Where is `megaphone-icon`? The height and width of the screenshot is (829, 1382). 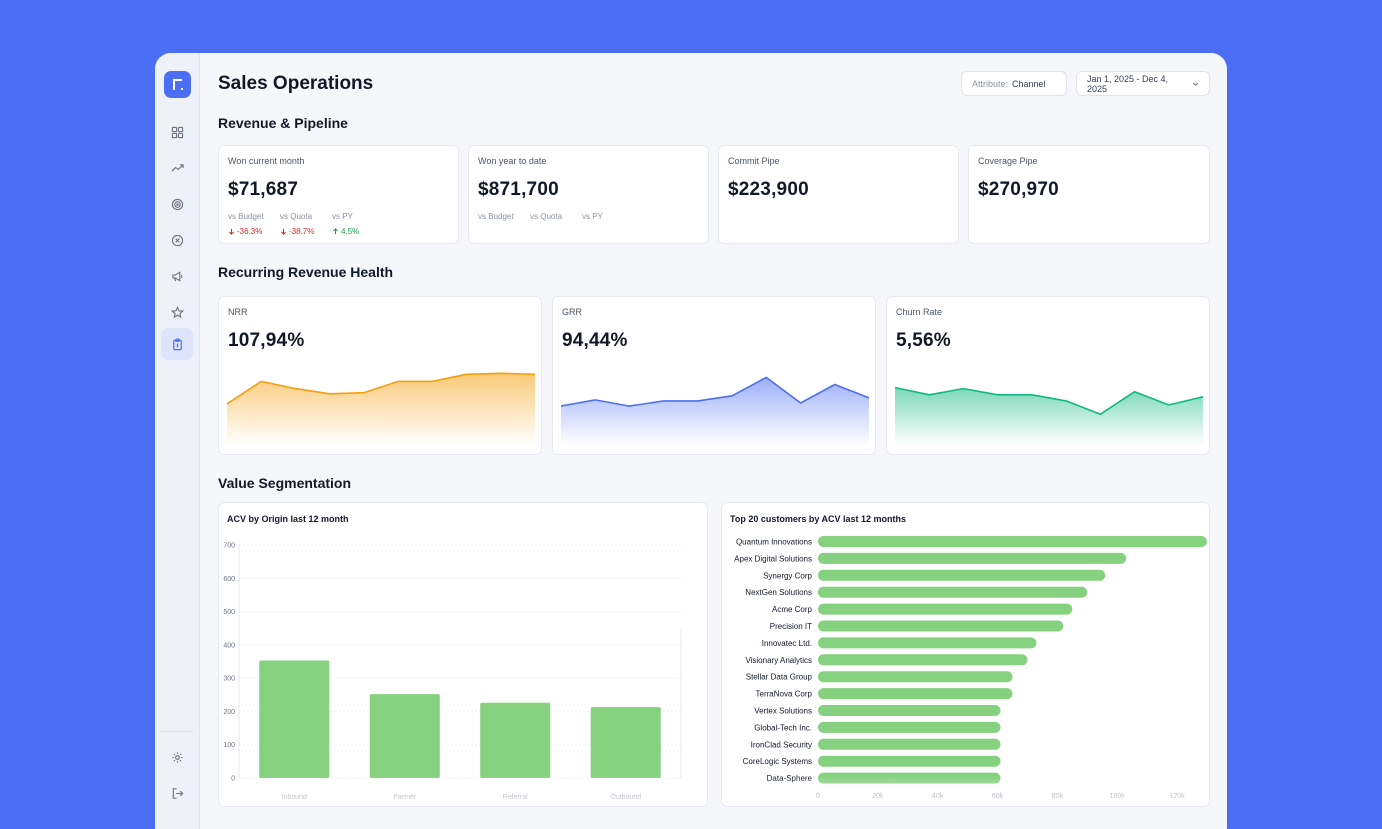
megaphone-icon is located at coordinates (176, 276).